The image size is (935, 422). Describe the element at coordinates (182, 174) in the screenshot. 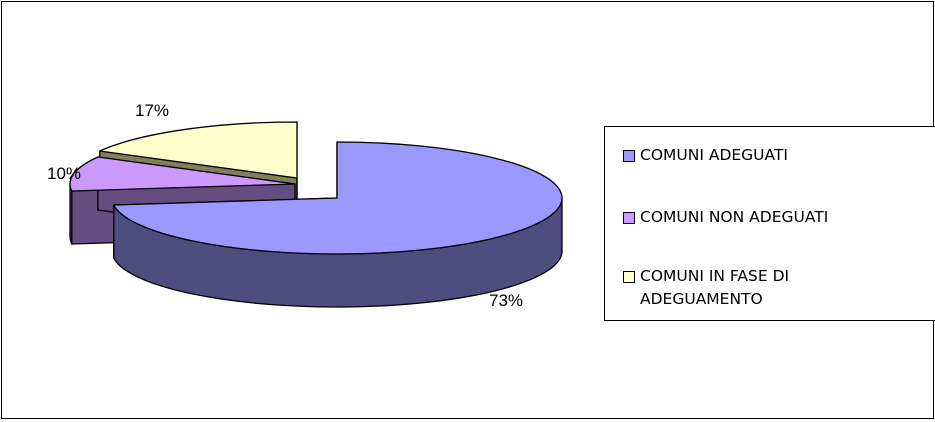

I see `slice-comuni-non-adeguati` at that location.